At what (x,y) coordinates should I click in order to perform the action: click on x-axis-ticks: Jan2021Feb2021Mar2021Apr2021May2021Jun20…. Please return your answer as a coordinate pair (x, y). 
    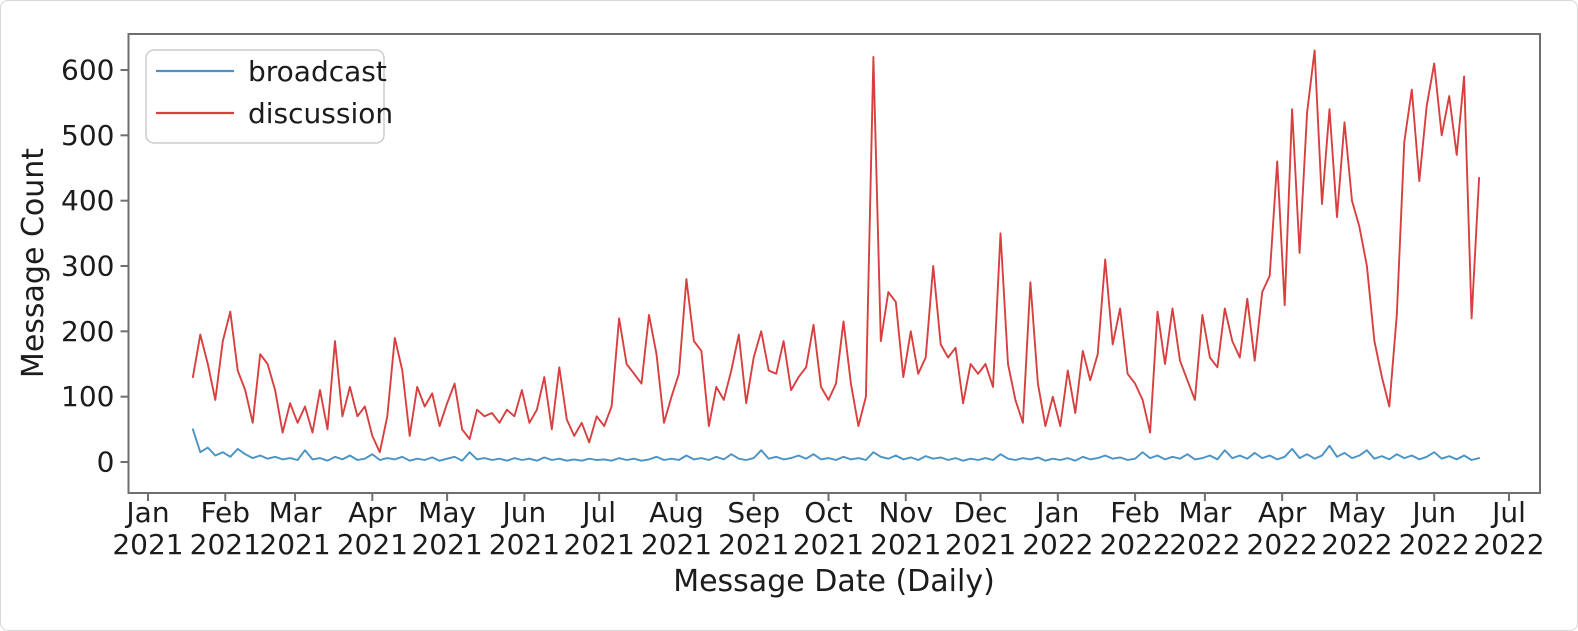
    Looking at the image, I should click on (828, 527).